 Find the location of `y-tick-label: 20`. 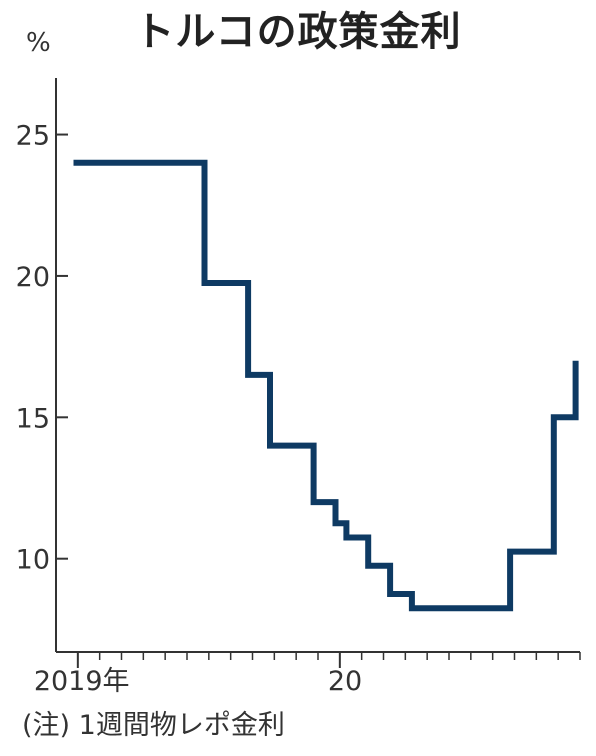

y-tick-label: 20 is located at coordinates (33, 277).